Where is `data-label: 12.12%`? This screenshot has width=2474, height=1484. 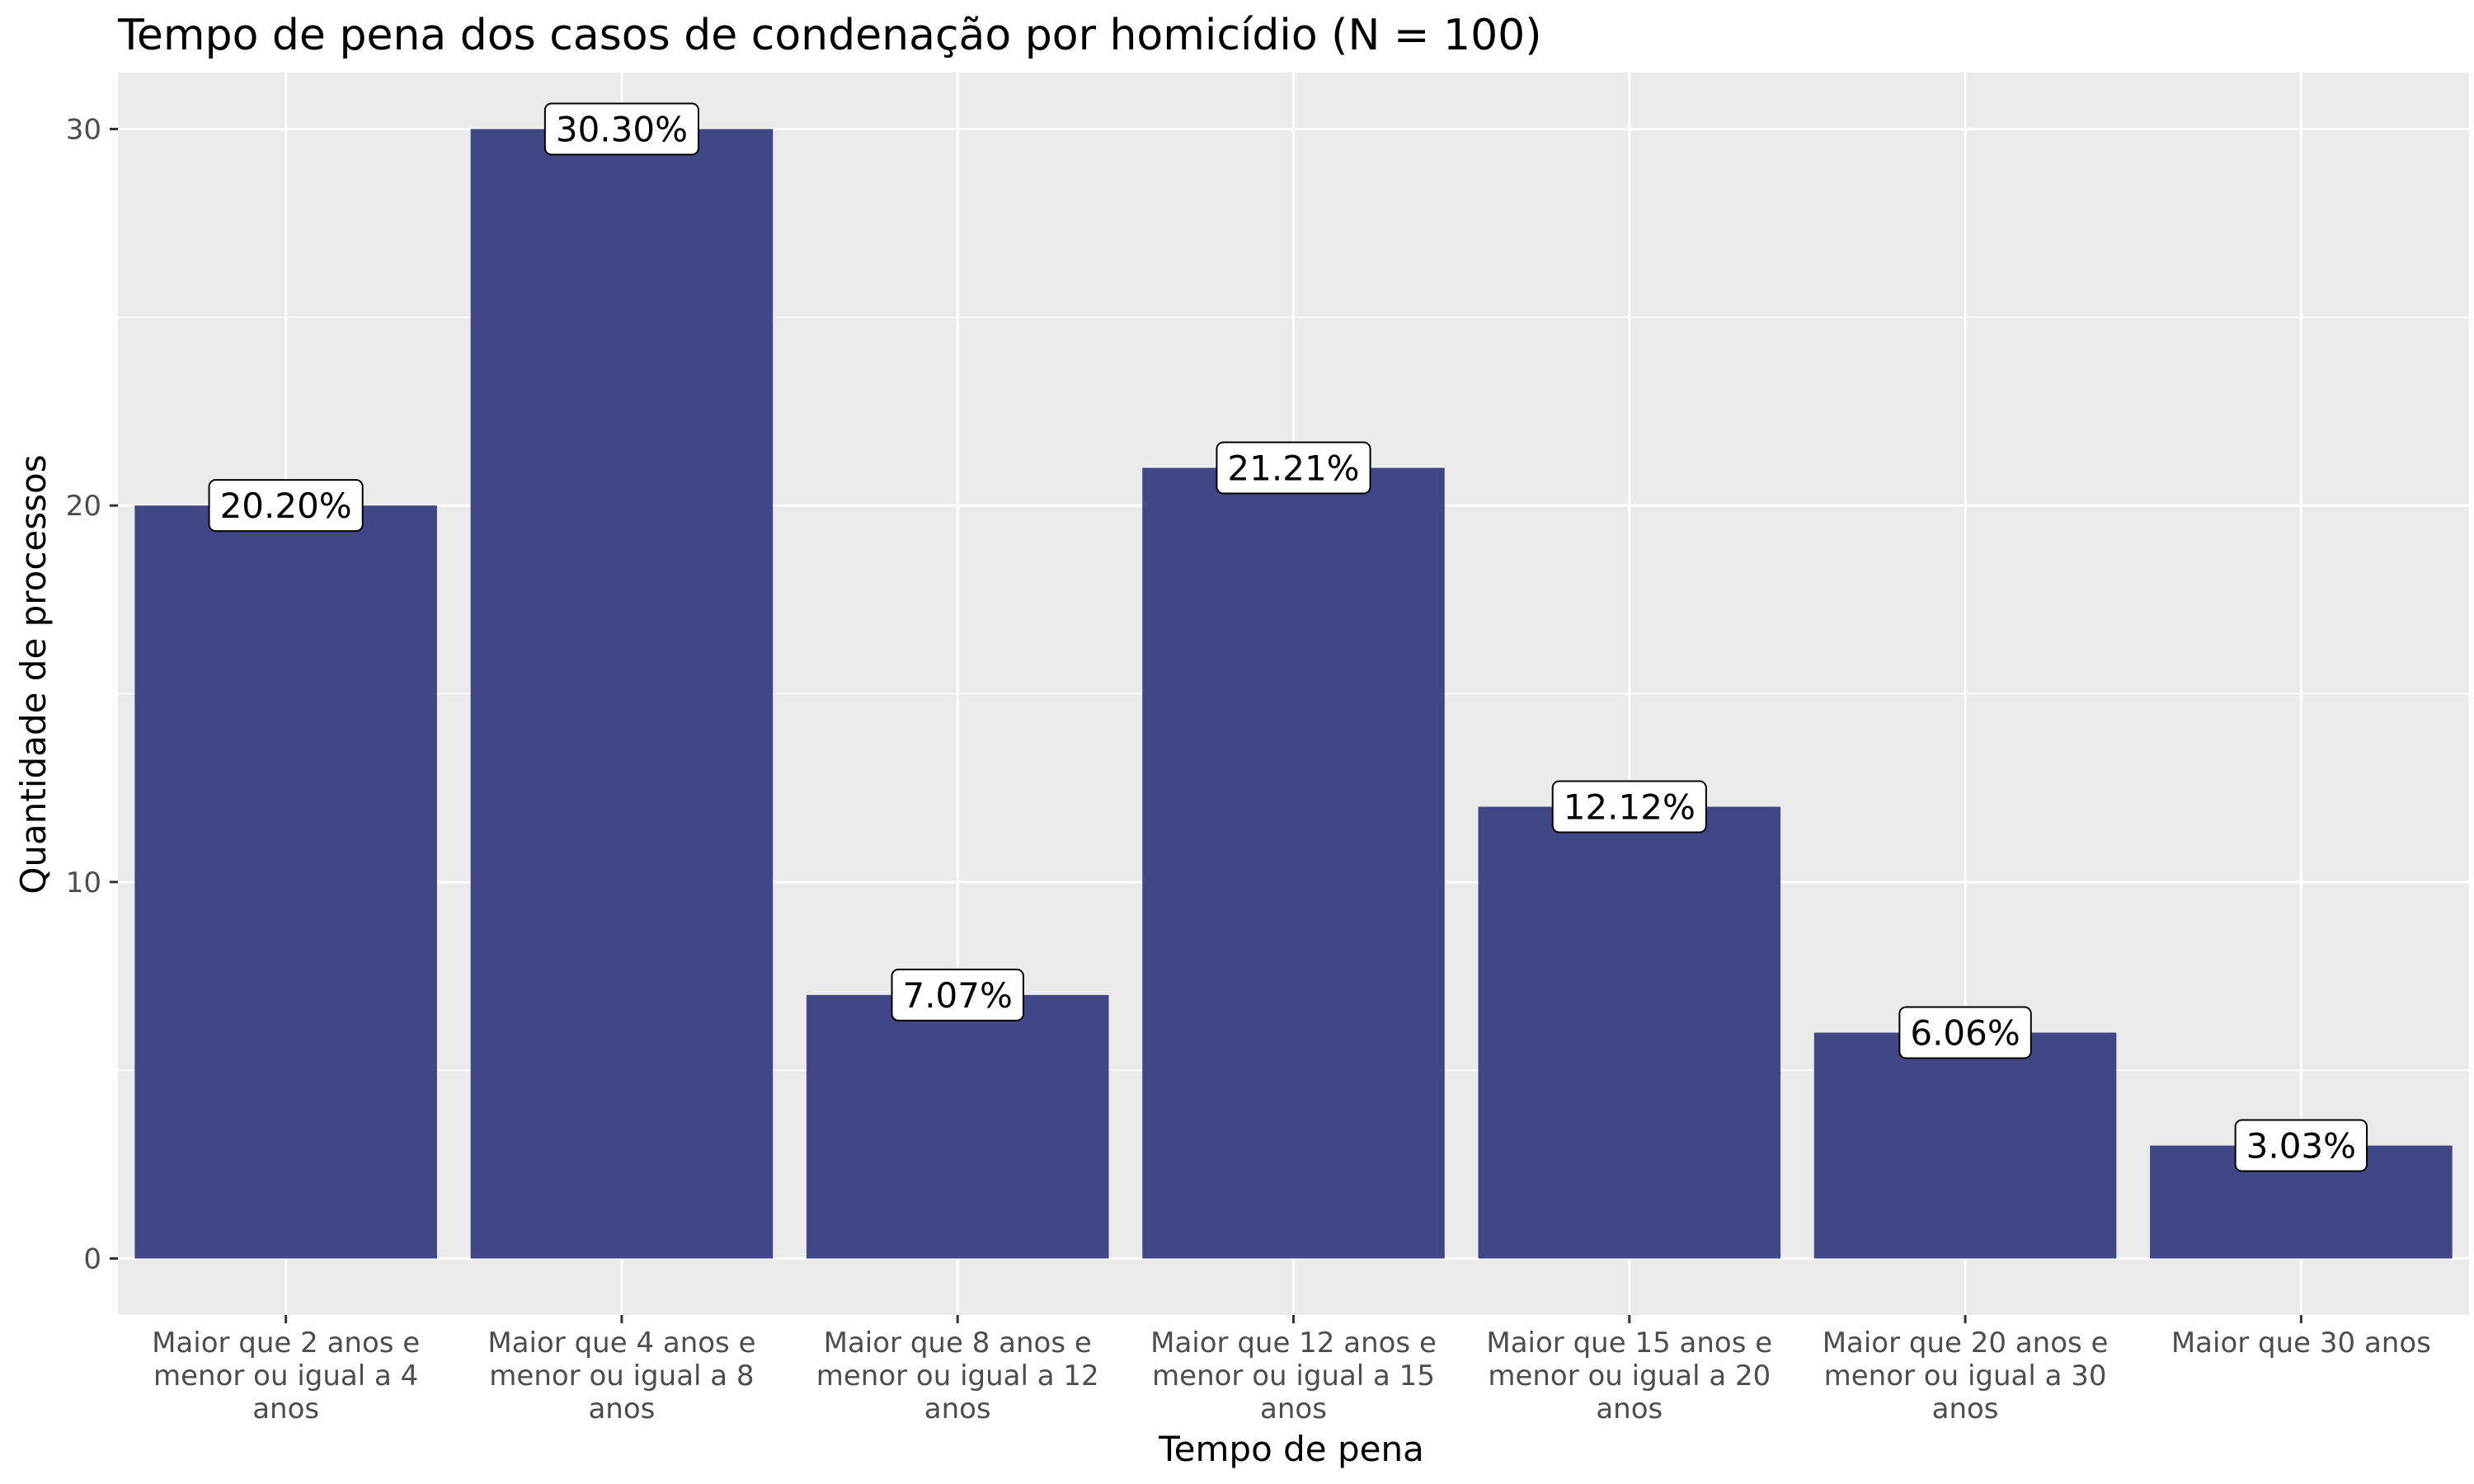 data-label: 12.12% is located at coordinates (1630, 807).